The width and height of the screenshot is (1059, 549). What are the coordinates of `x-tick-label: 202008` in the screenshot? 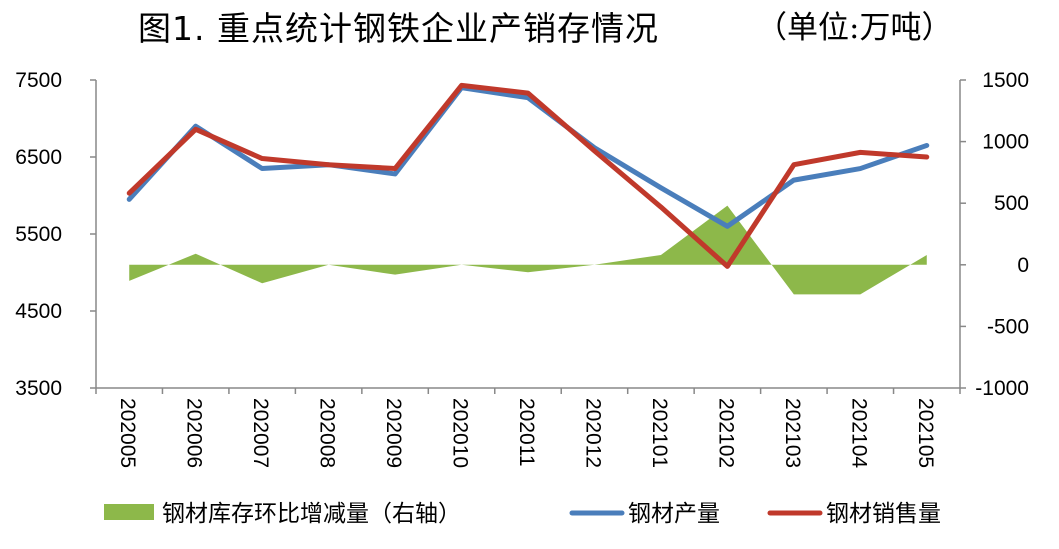 It's located at (327, 433).